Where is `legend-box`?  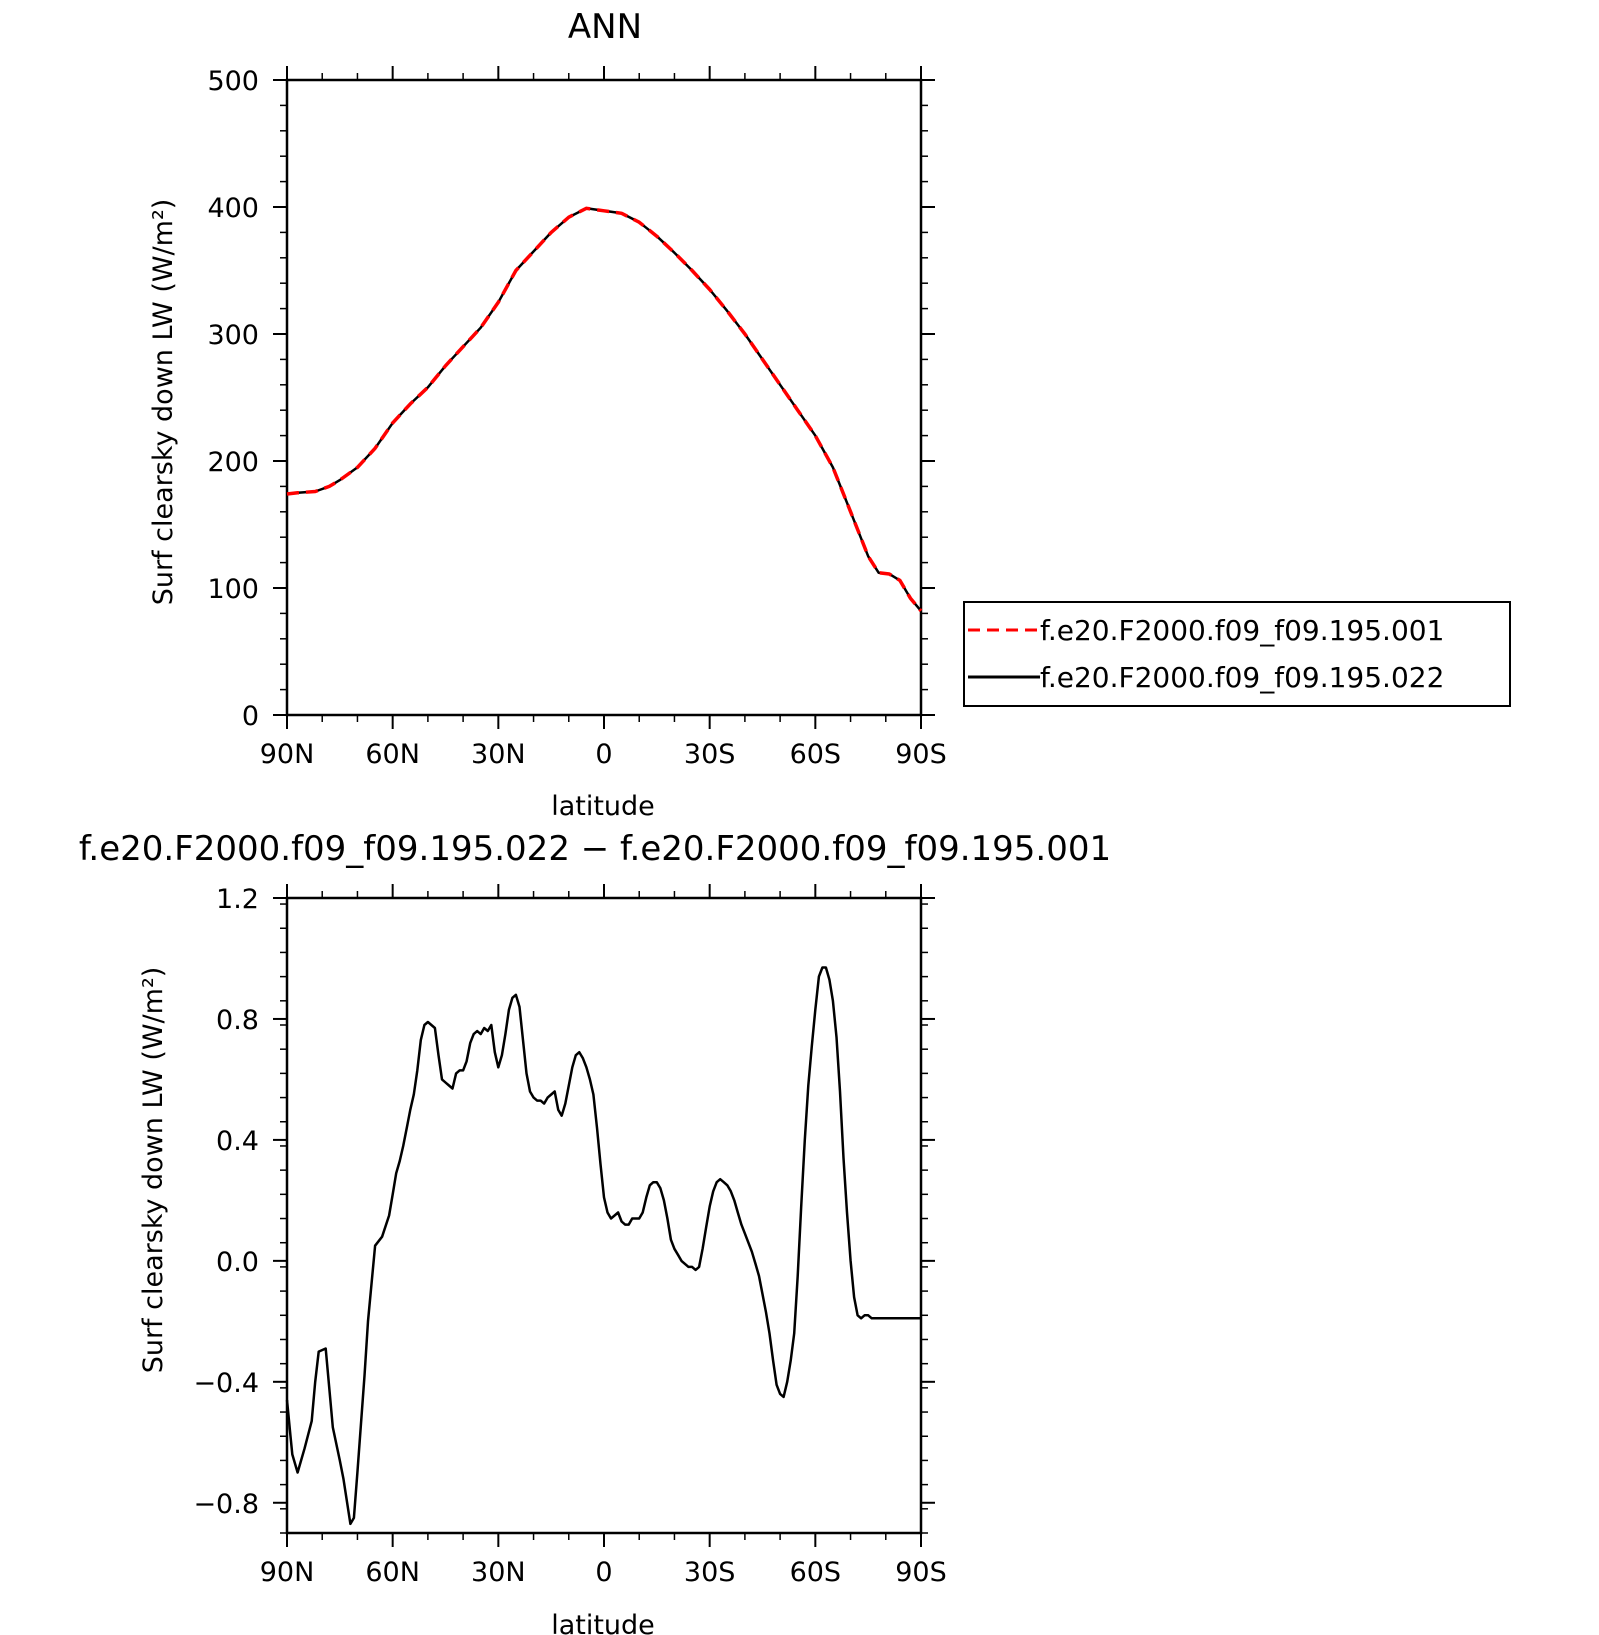 legend-box is located at coordinates (1237, 654).